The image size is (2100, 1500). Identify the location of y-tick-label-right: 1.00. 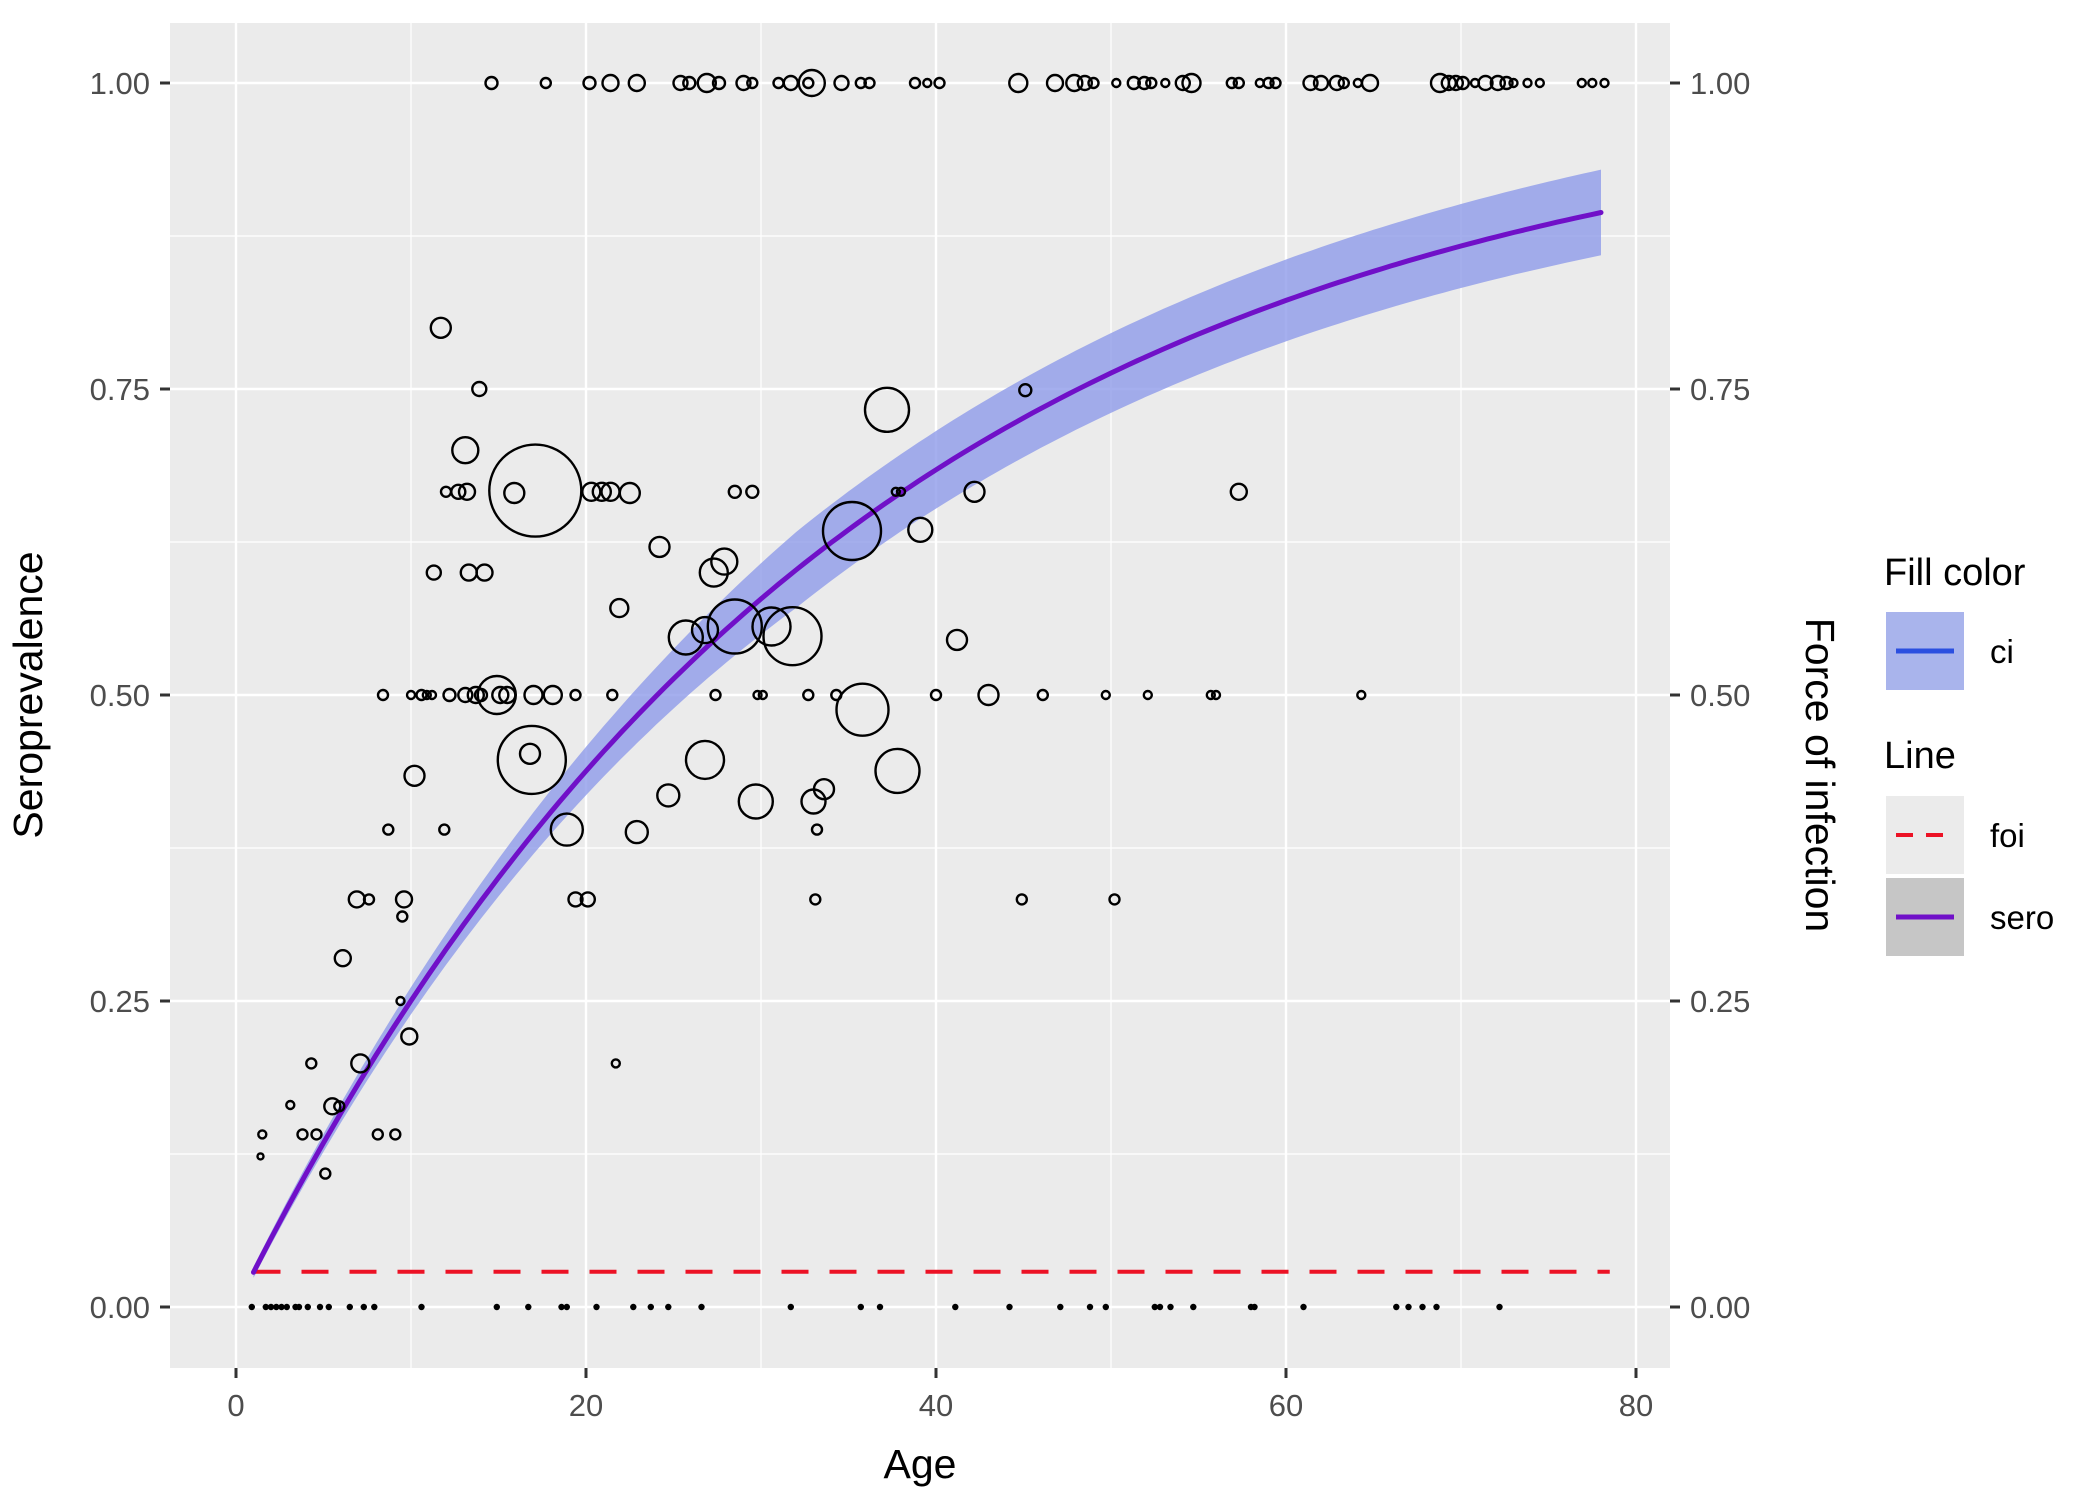
(1720, 83).